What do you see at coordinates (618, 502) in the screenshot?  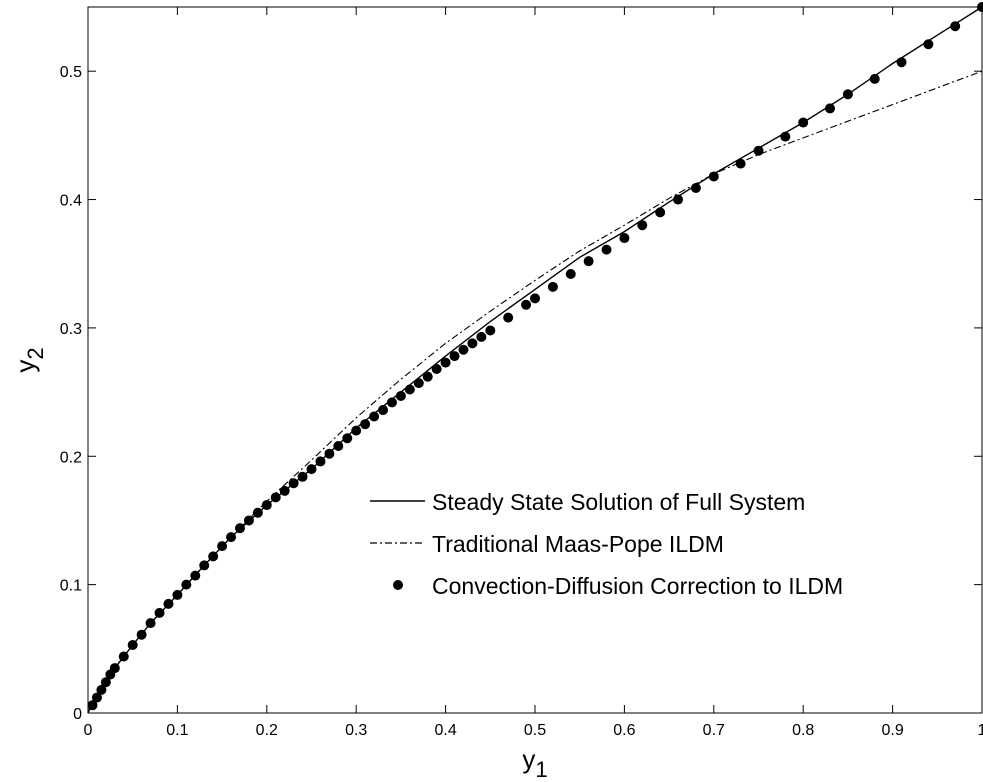 I see `legend-label-steady-state: Steady State Solution of Full System` at bounding box center [618, 502].